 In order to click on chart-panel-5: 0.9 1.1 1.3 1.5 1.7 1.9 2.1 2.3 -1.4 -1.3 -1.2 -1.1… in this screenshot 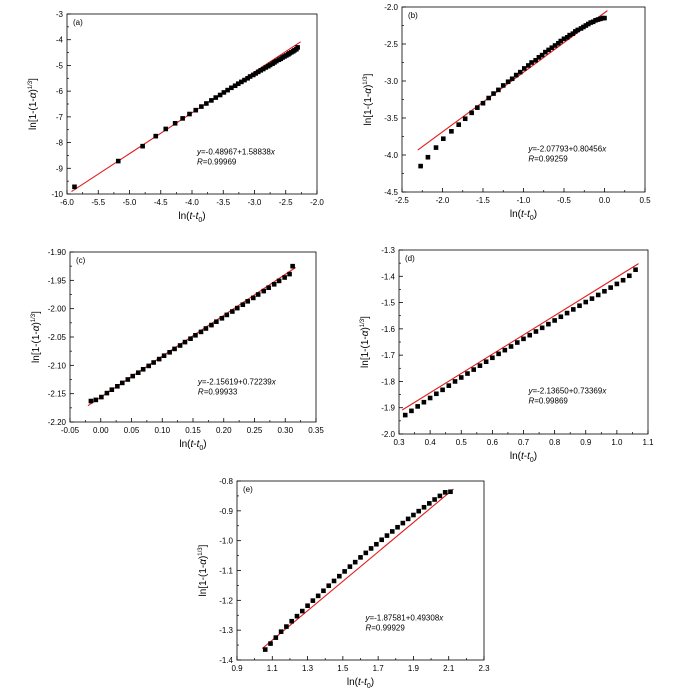, I will do `click(344, 583)`.